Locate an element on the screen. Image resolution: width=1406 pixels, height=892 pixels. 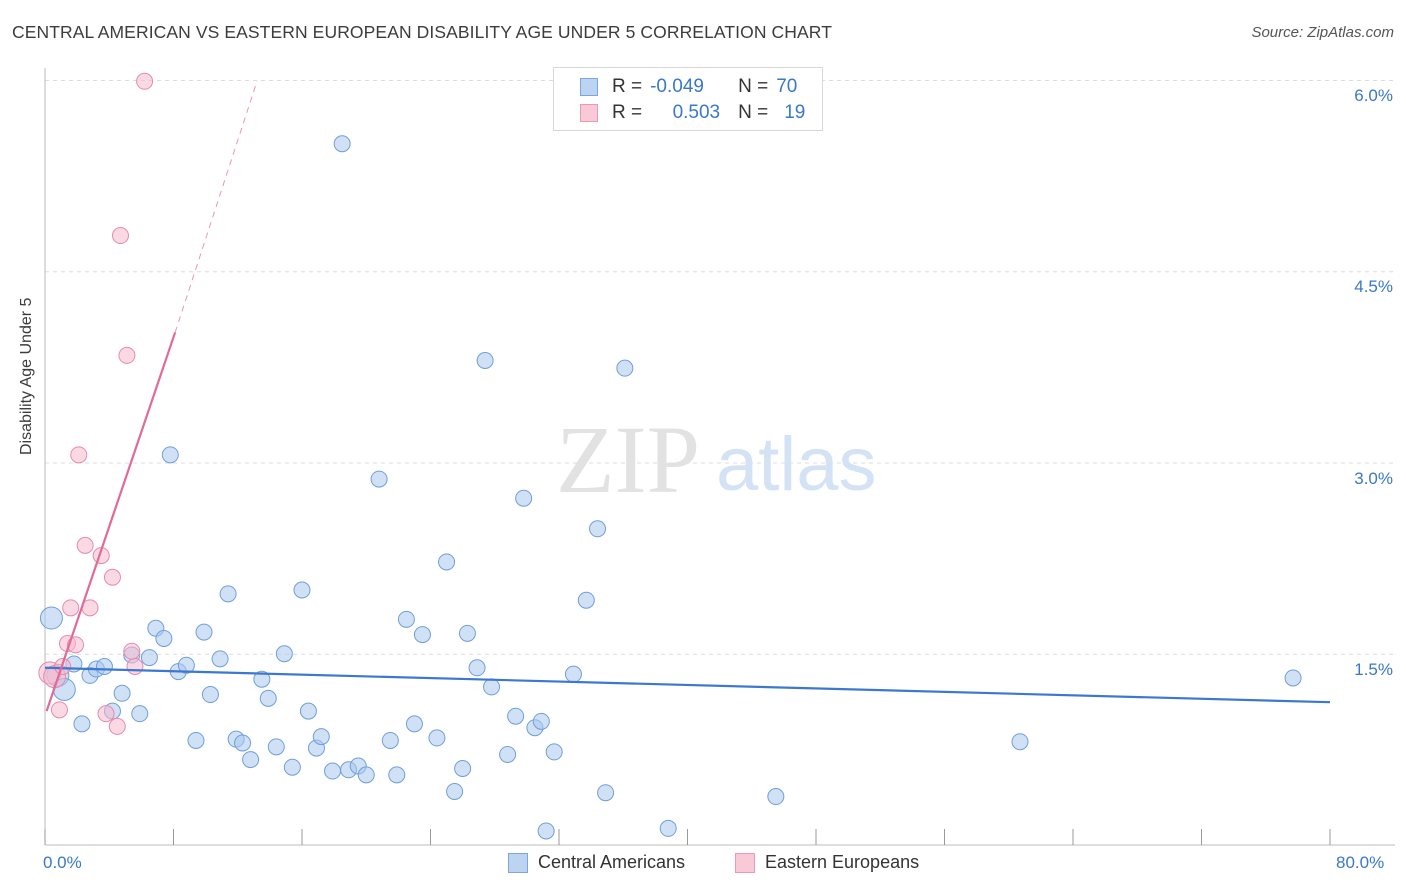
eastern-europeans-points is located at coordinates (96, 403).